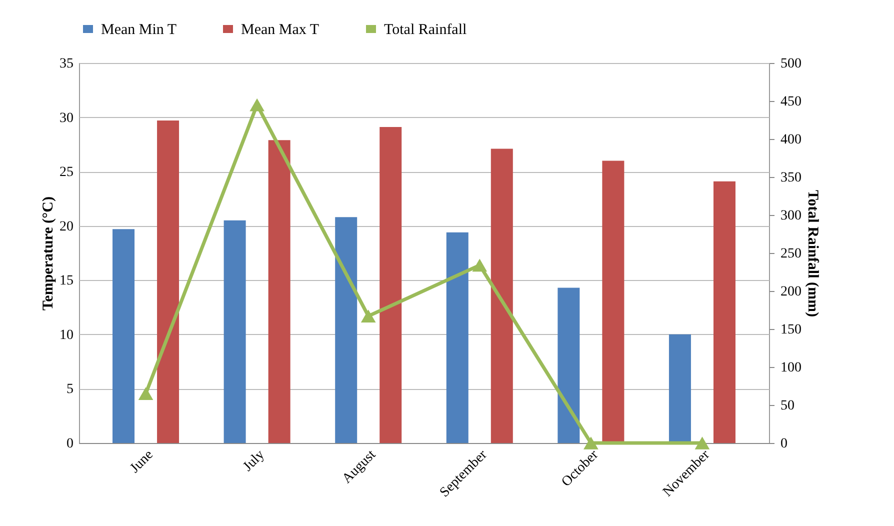 The image size is (894, 526). I want to click on x-tick-label: June, so click(142, 462).